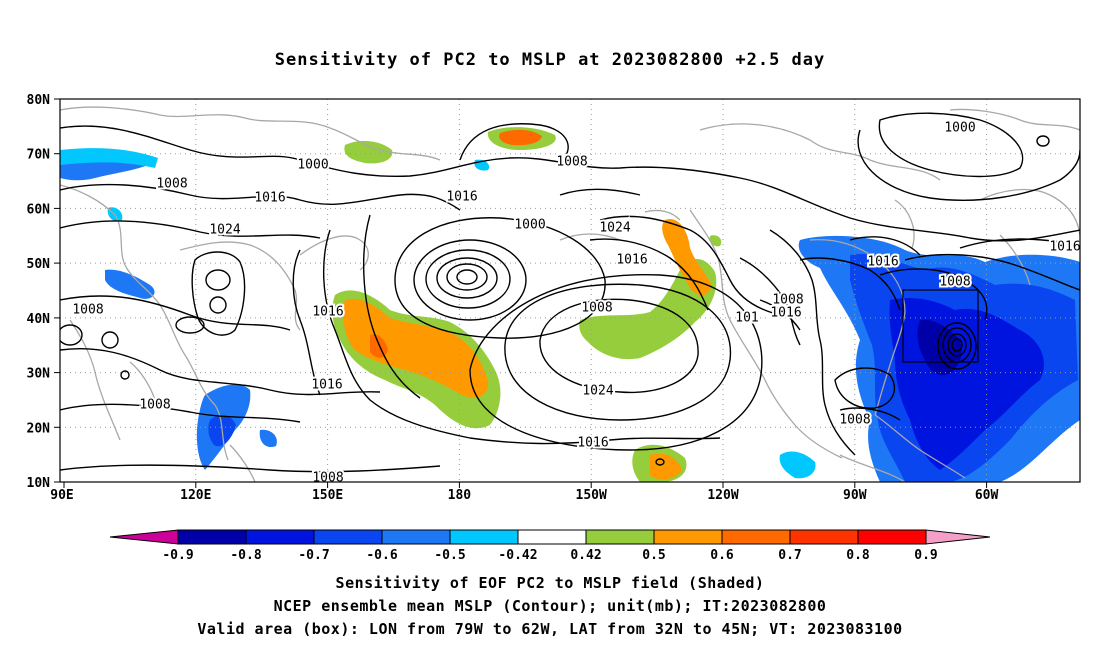 Image resolution: width=1100 pixels, height=650 pixels. Describe the element at coordinates (855, 495) in the screenshot. I see `lon-label: 90W` at that location.